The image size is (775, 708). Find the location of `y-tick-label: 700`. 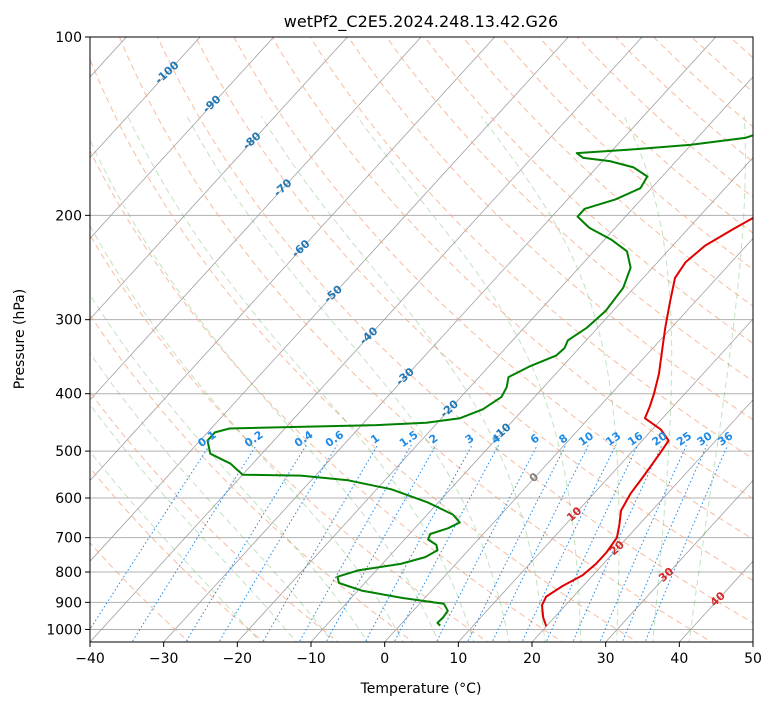

y-tick-label: 700 is located at coordinates (68, 539).